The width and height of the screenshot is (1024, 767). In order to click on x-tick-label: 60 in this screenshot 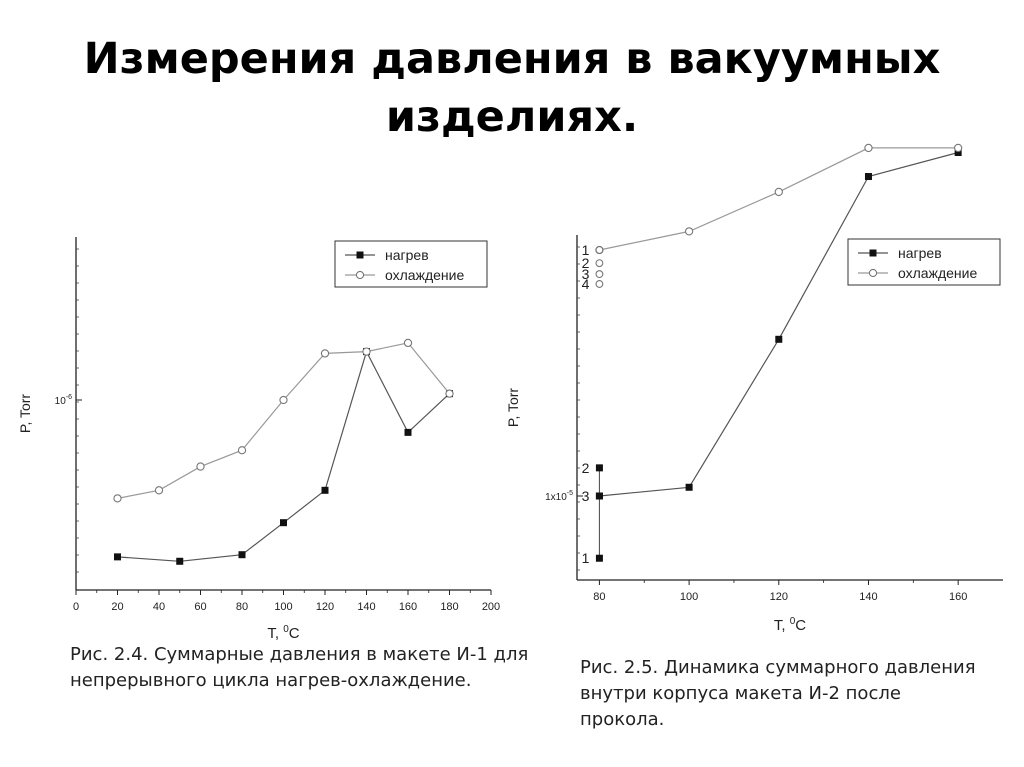, I will do `click(200, 607)`.